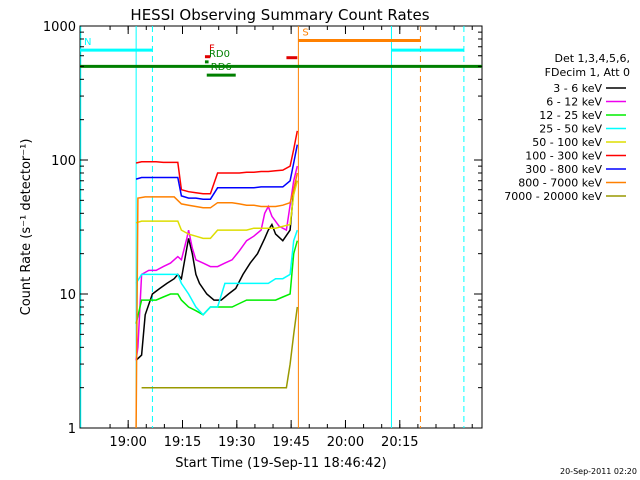 This screenshot has width=640, height=480. Describe the element at coordinates (182, 442) in the screenshot. I see `x-tick-label: 19:15` at that location.